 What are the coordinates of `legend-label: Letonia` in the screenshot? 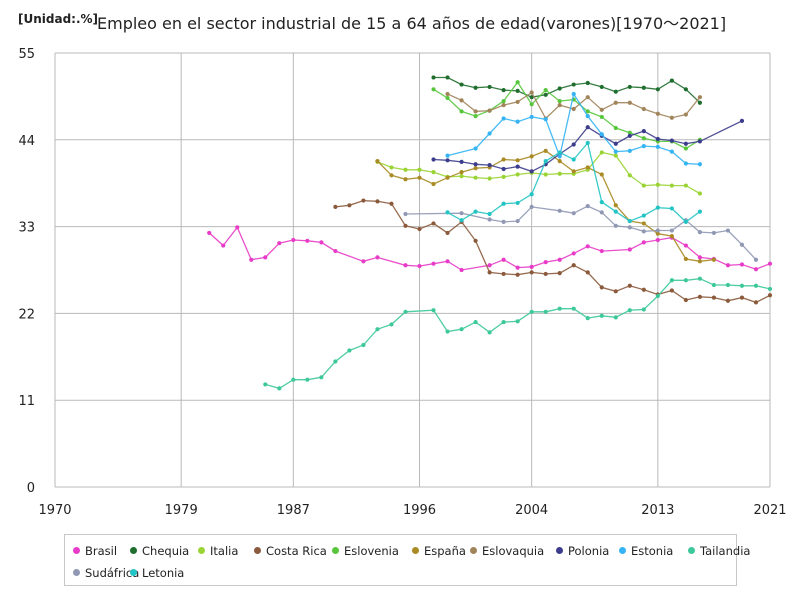 It's located at (163, 573).